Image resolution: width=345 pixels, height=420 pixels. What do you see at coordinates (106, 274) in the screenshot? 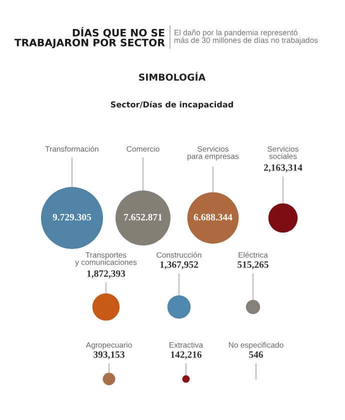
I see `data-label: 1,872,393` at bounding box center [106, 274].